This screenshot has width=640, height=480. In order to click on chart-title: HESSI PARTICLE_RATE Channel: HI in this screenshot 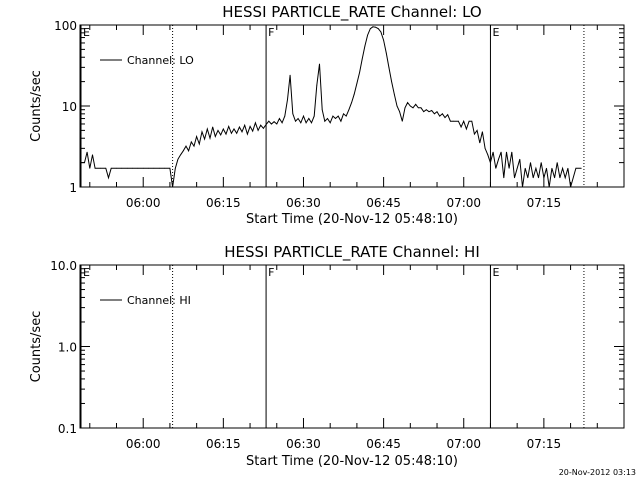, I will do `click(352, 252)`.